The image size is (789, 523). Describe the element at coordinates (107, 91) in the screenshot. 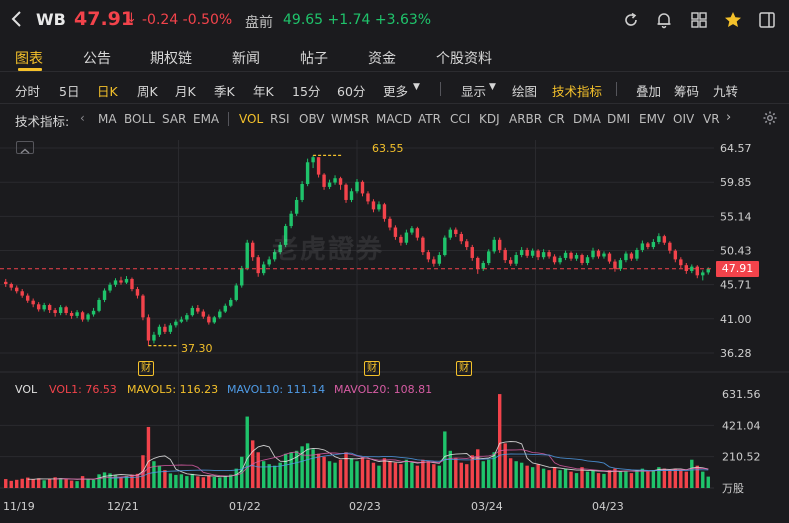

I see `period-daily: 日K` at that location.